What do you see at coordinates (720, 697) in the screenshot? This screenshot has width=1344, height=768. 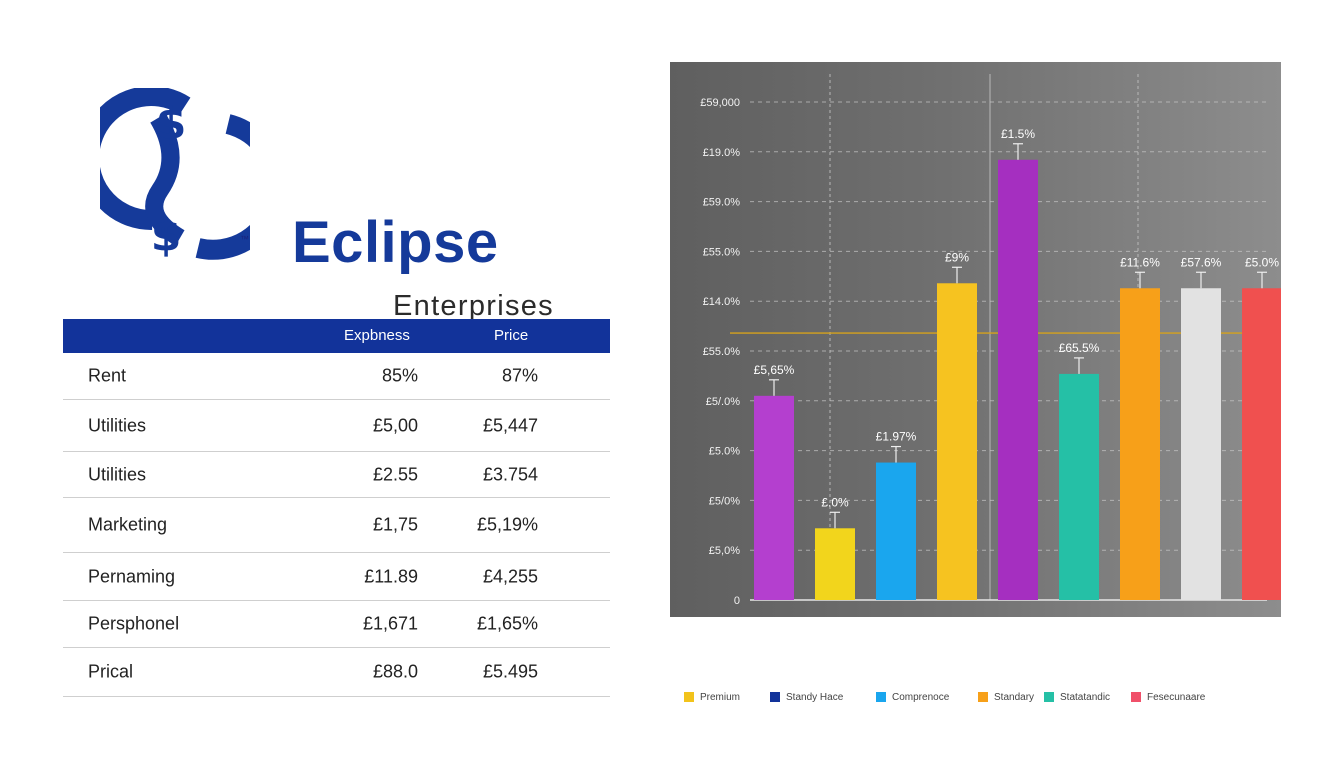 I see `legend-label: Premium` at bounding box center [720, 697].